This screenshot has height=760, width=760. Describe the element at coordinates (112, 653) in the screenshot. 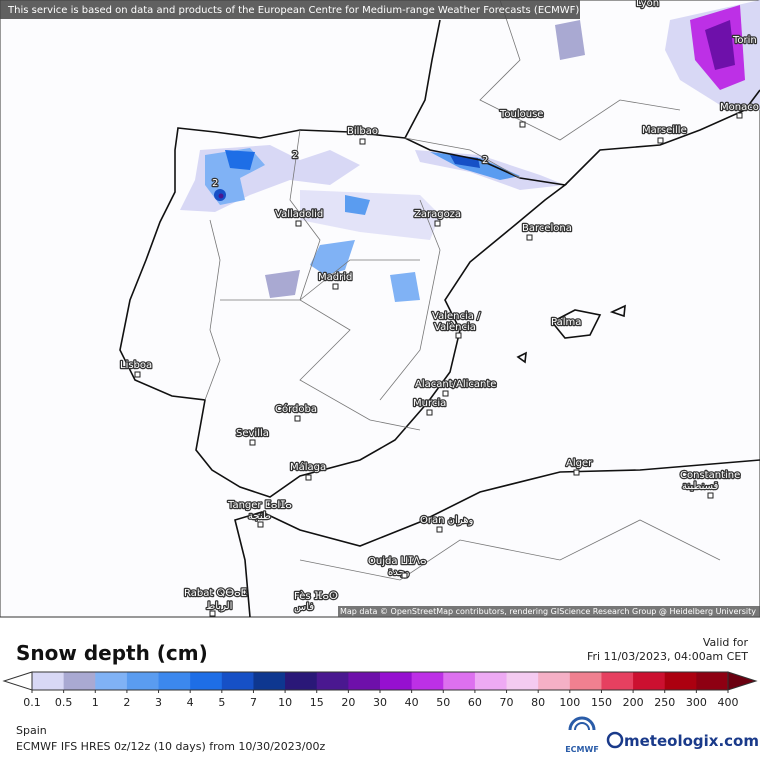

I see `legend-title: Snow depth (cm)` at that location.